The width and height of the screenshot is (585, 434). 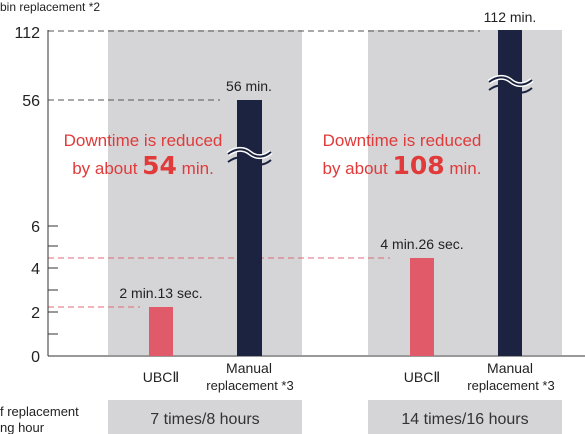 I want to click on group2-label: 14 times/16 hours, so click(x=464, y=419).